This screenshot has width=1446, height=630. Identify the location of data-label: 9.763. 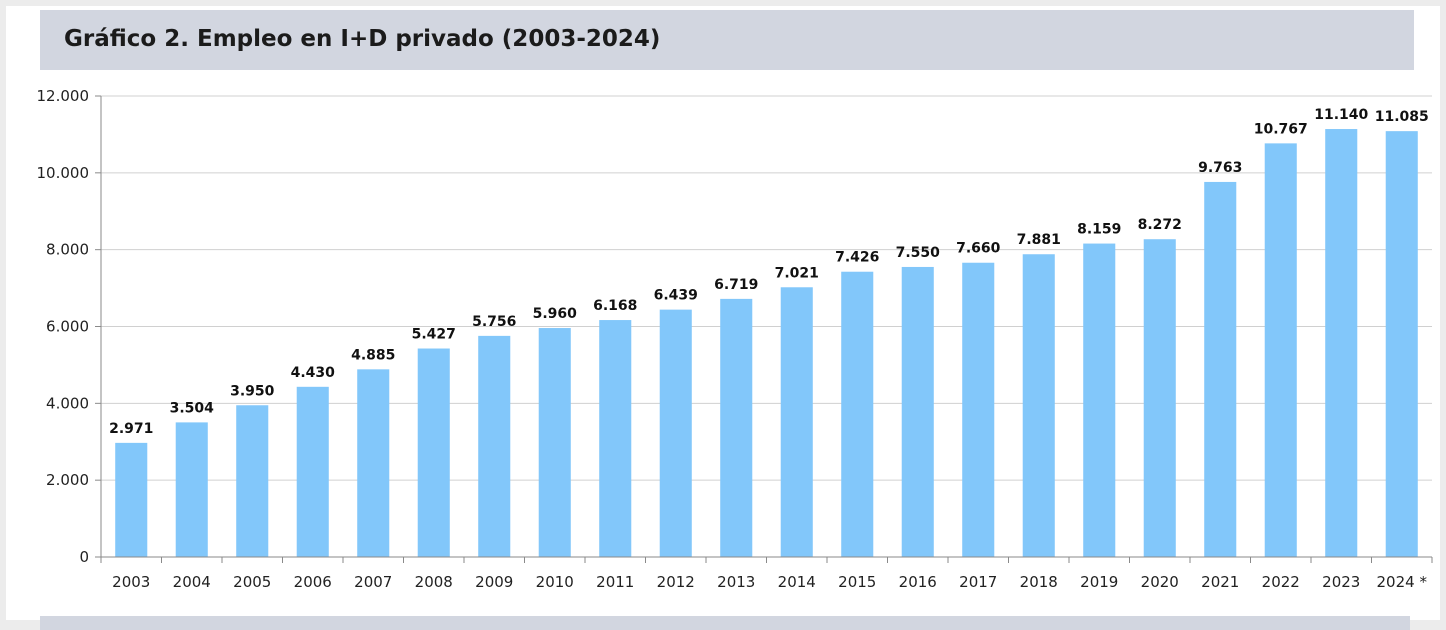
(1220, 168).